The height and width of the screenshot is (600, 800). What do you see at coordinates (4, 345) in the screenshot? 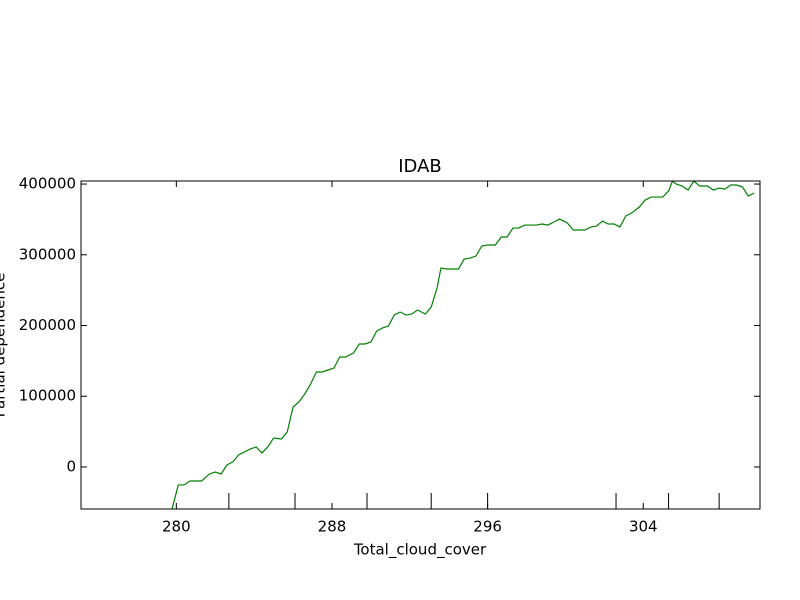
I see `y-axis-label: Partial dependence` at bounding box center [4, 345].